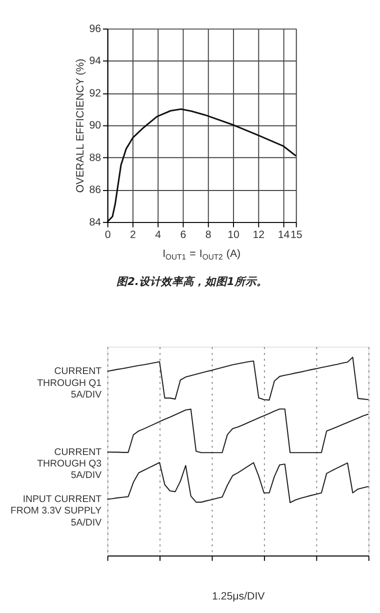  Describe the element at coordinates (69, 383) in the screenshot. I see `series-label: CURRENT THROUGH Q1 5A/DIV` at that location.